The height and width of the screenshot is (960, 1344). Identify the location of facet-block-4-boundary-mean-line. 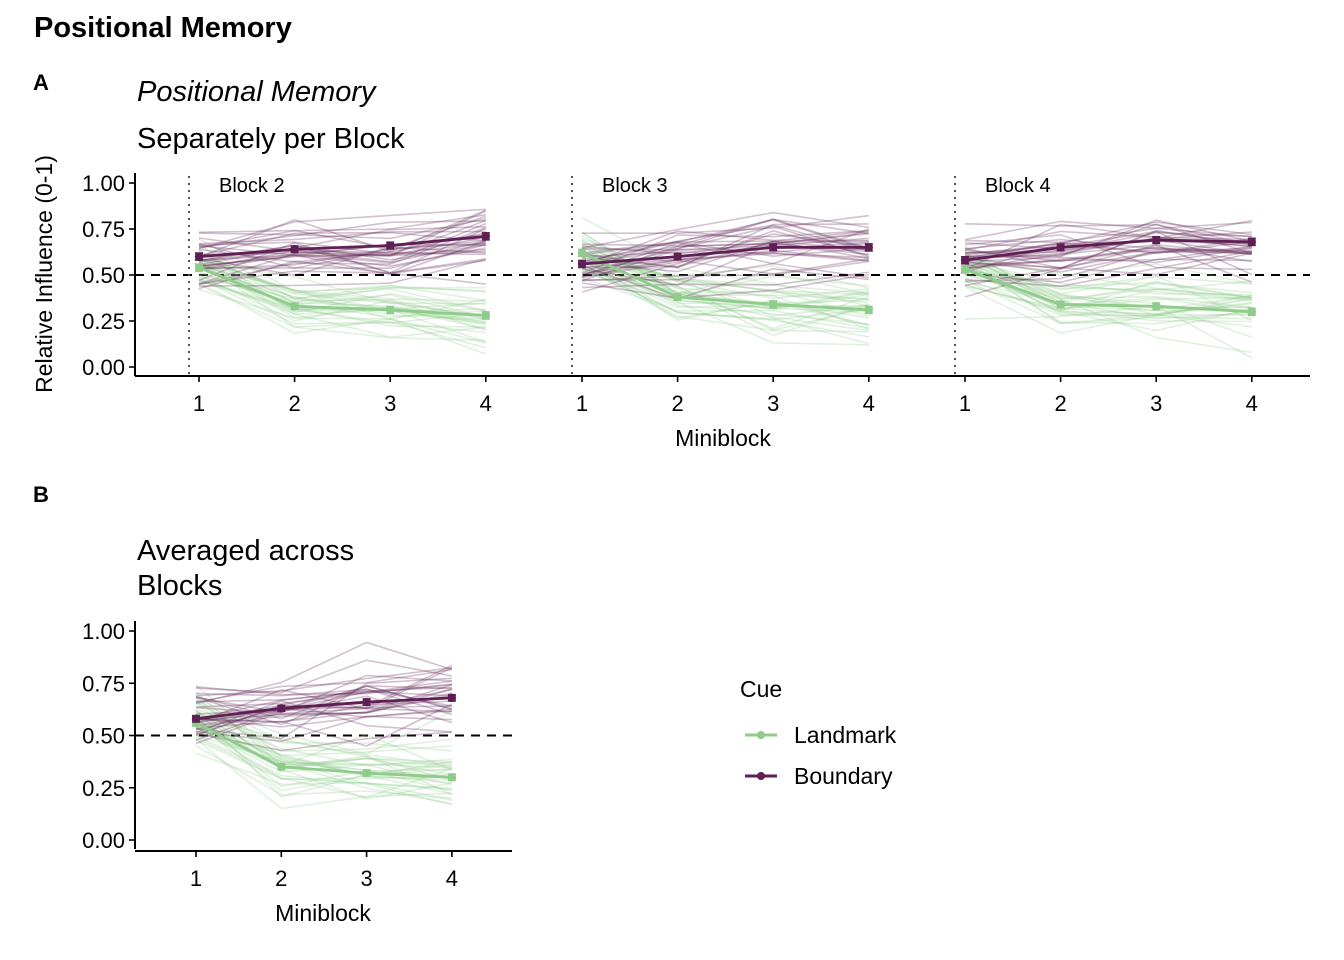
(1108, 250).